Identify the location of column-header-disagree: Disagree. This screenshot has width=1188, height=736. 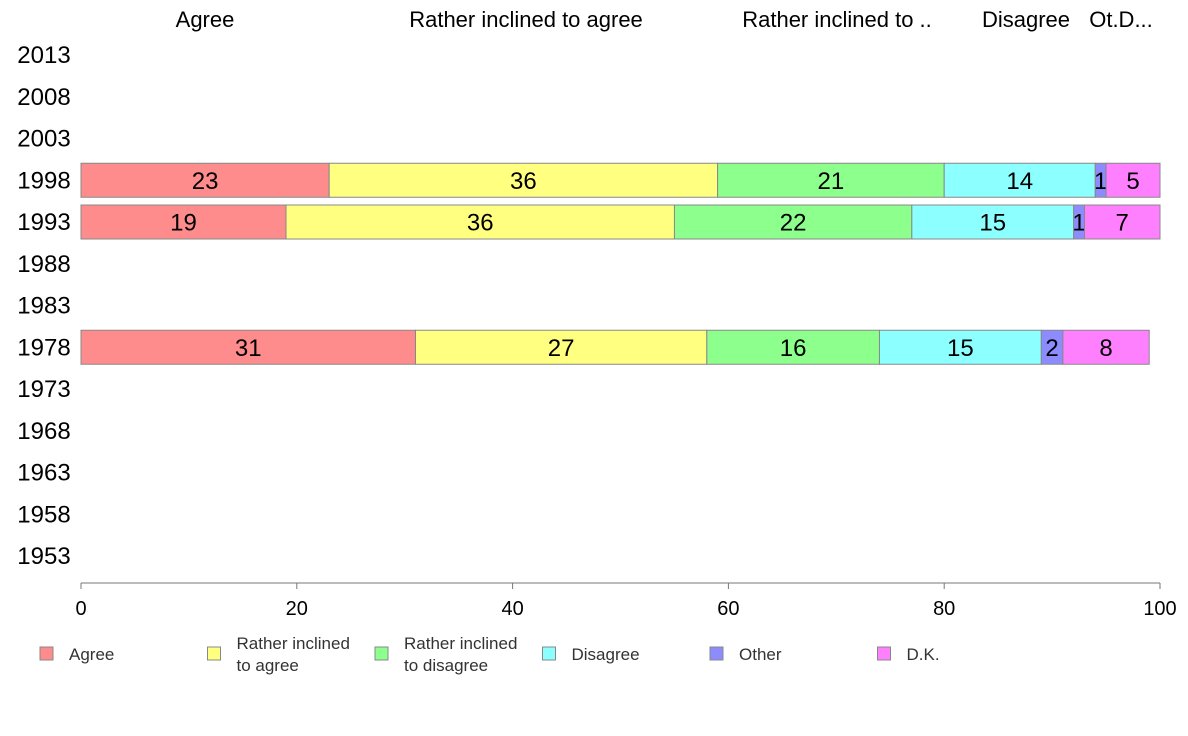
(1026, 19).